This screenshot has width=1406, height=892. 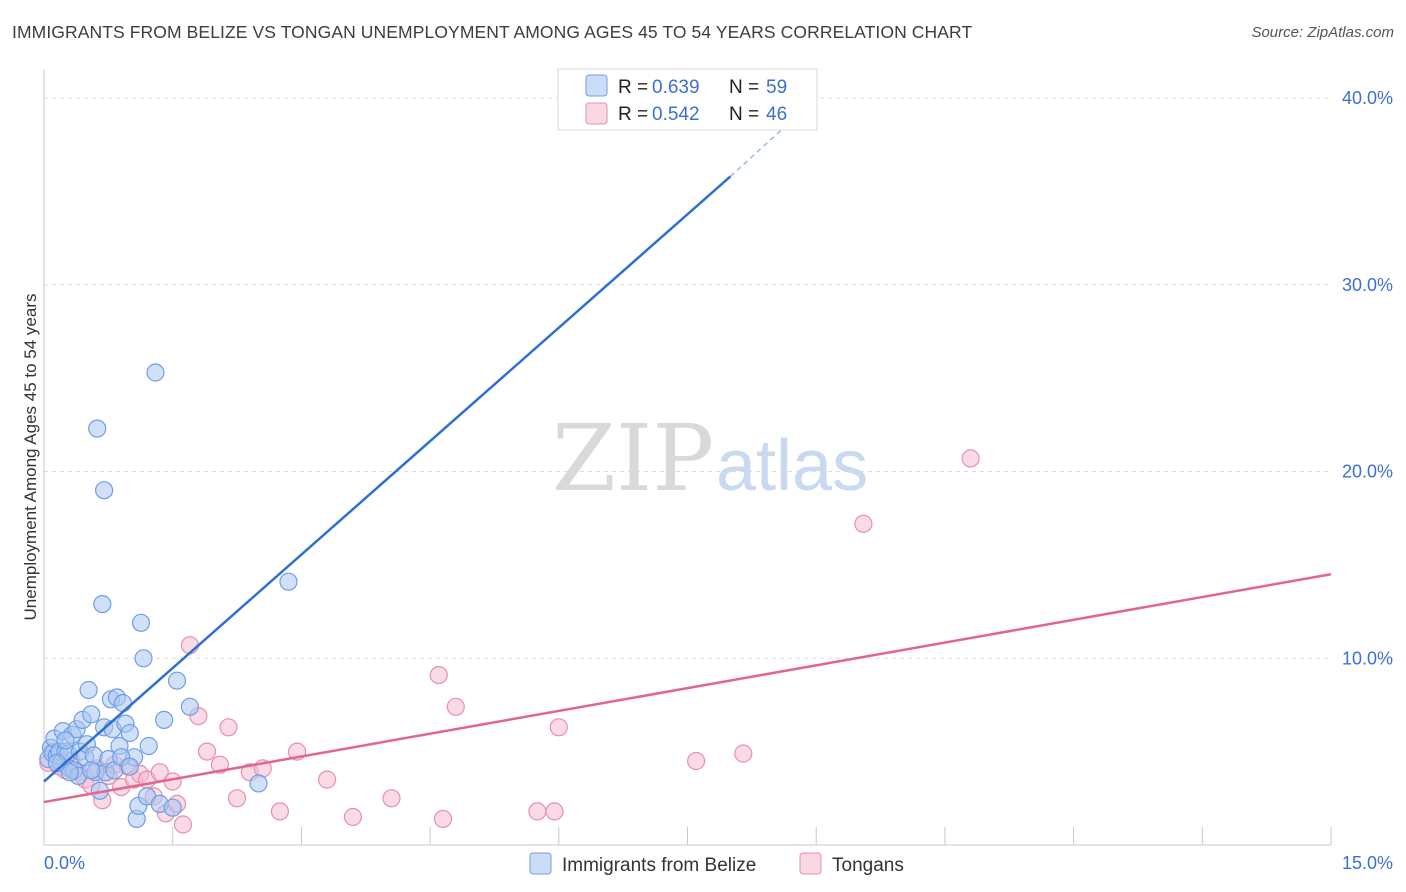 What do you see at coordinates (64, 863) in the screenshot?
I see `x-tick-label-0: 0.0%` at bounding box center [64, 863].